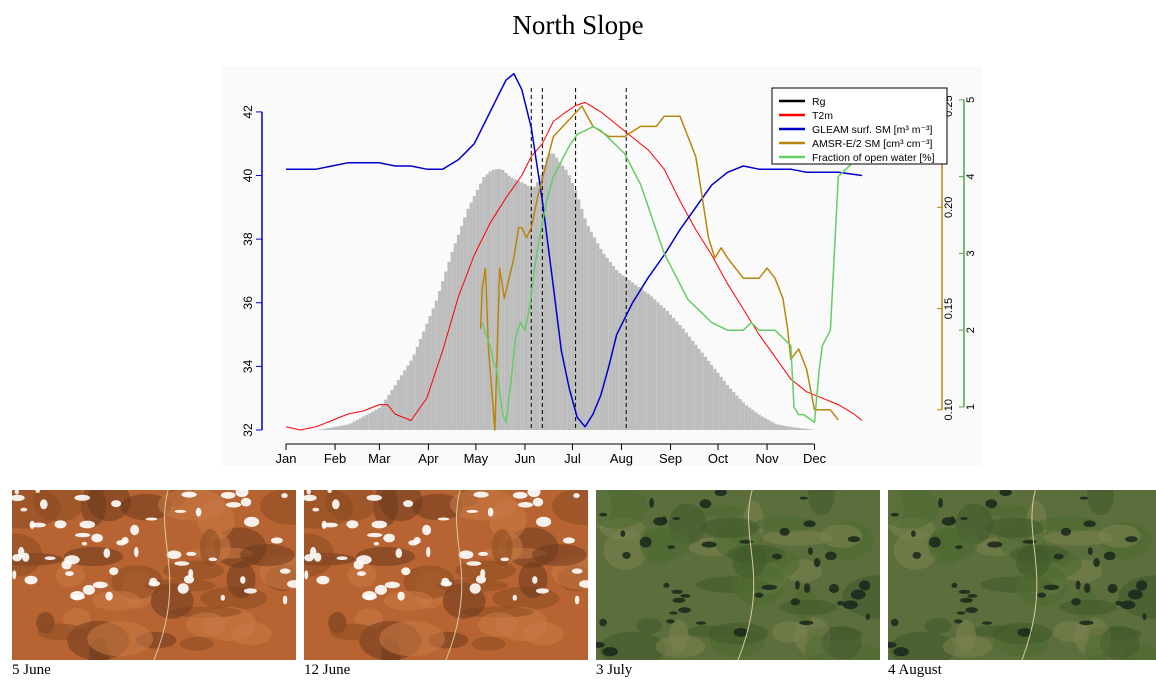  What do you see at coordinates (815, 458) in the screenshot?
I see `x-tick-label: Dec` at bounding box center [815, 458].